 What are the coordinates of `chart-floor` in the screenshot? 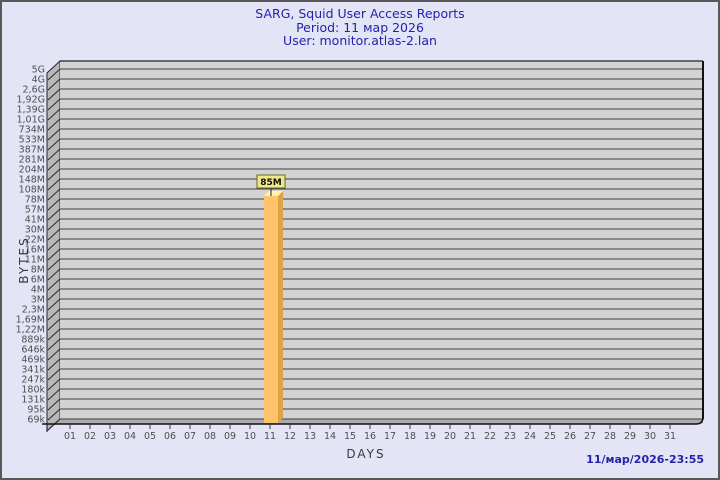 It's located at (375, 425).